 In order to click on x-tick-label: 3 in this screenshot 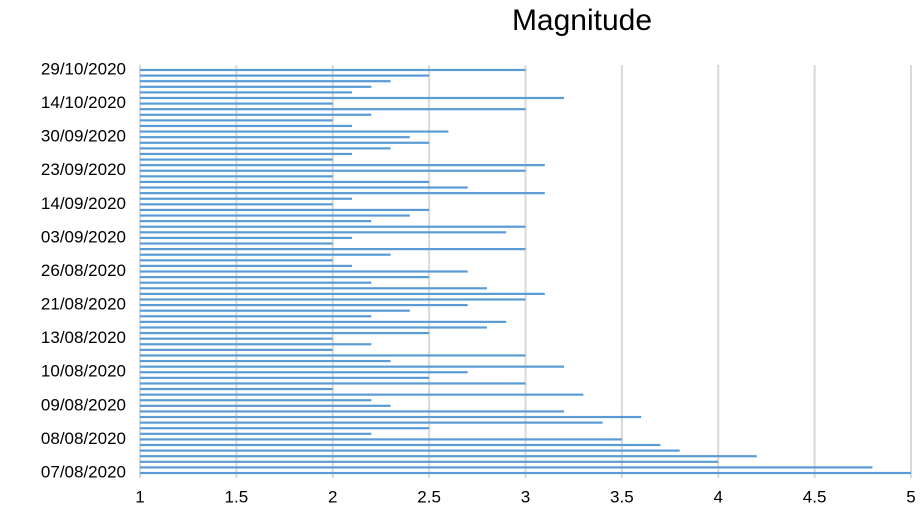, I will do `click(525, 496)`.